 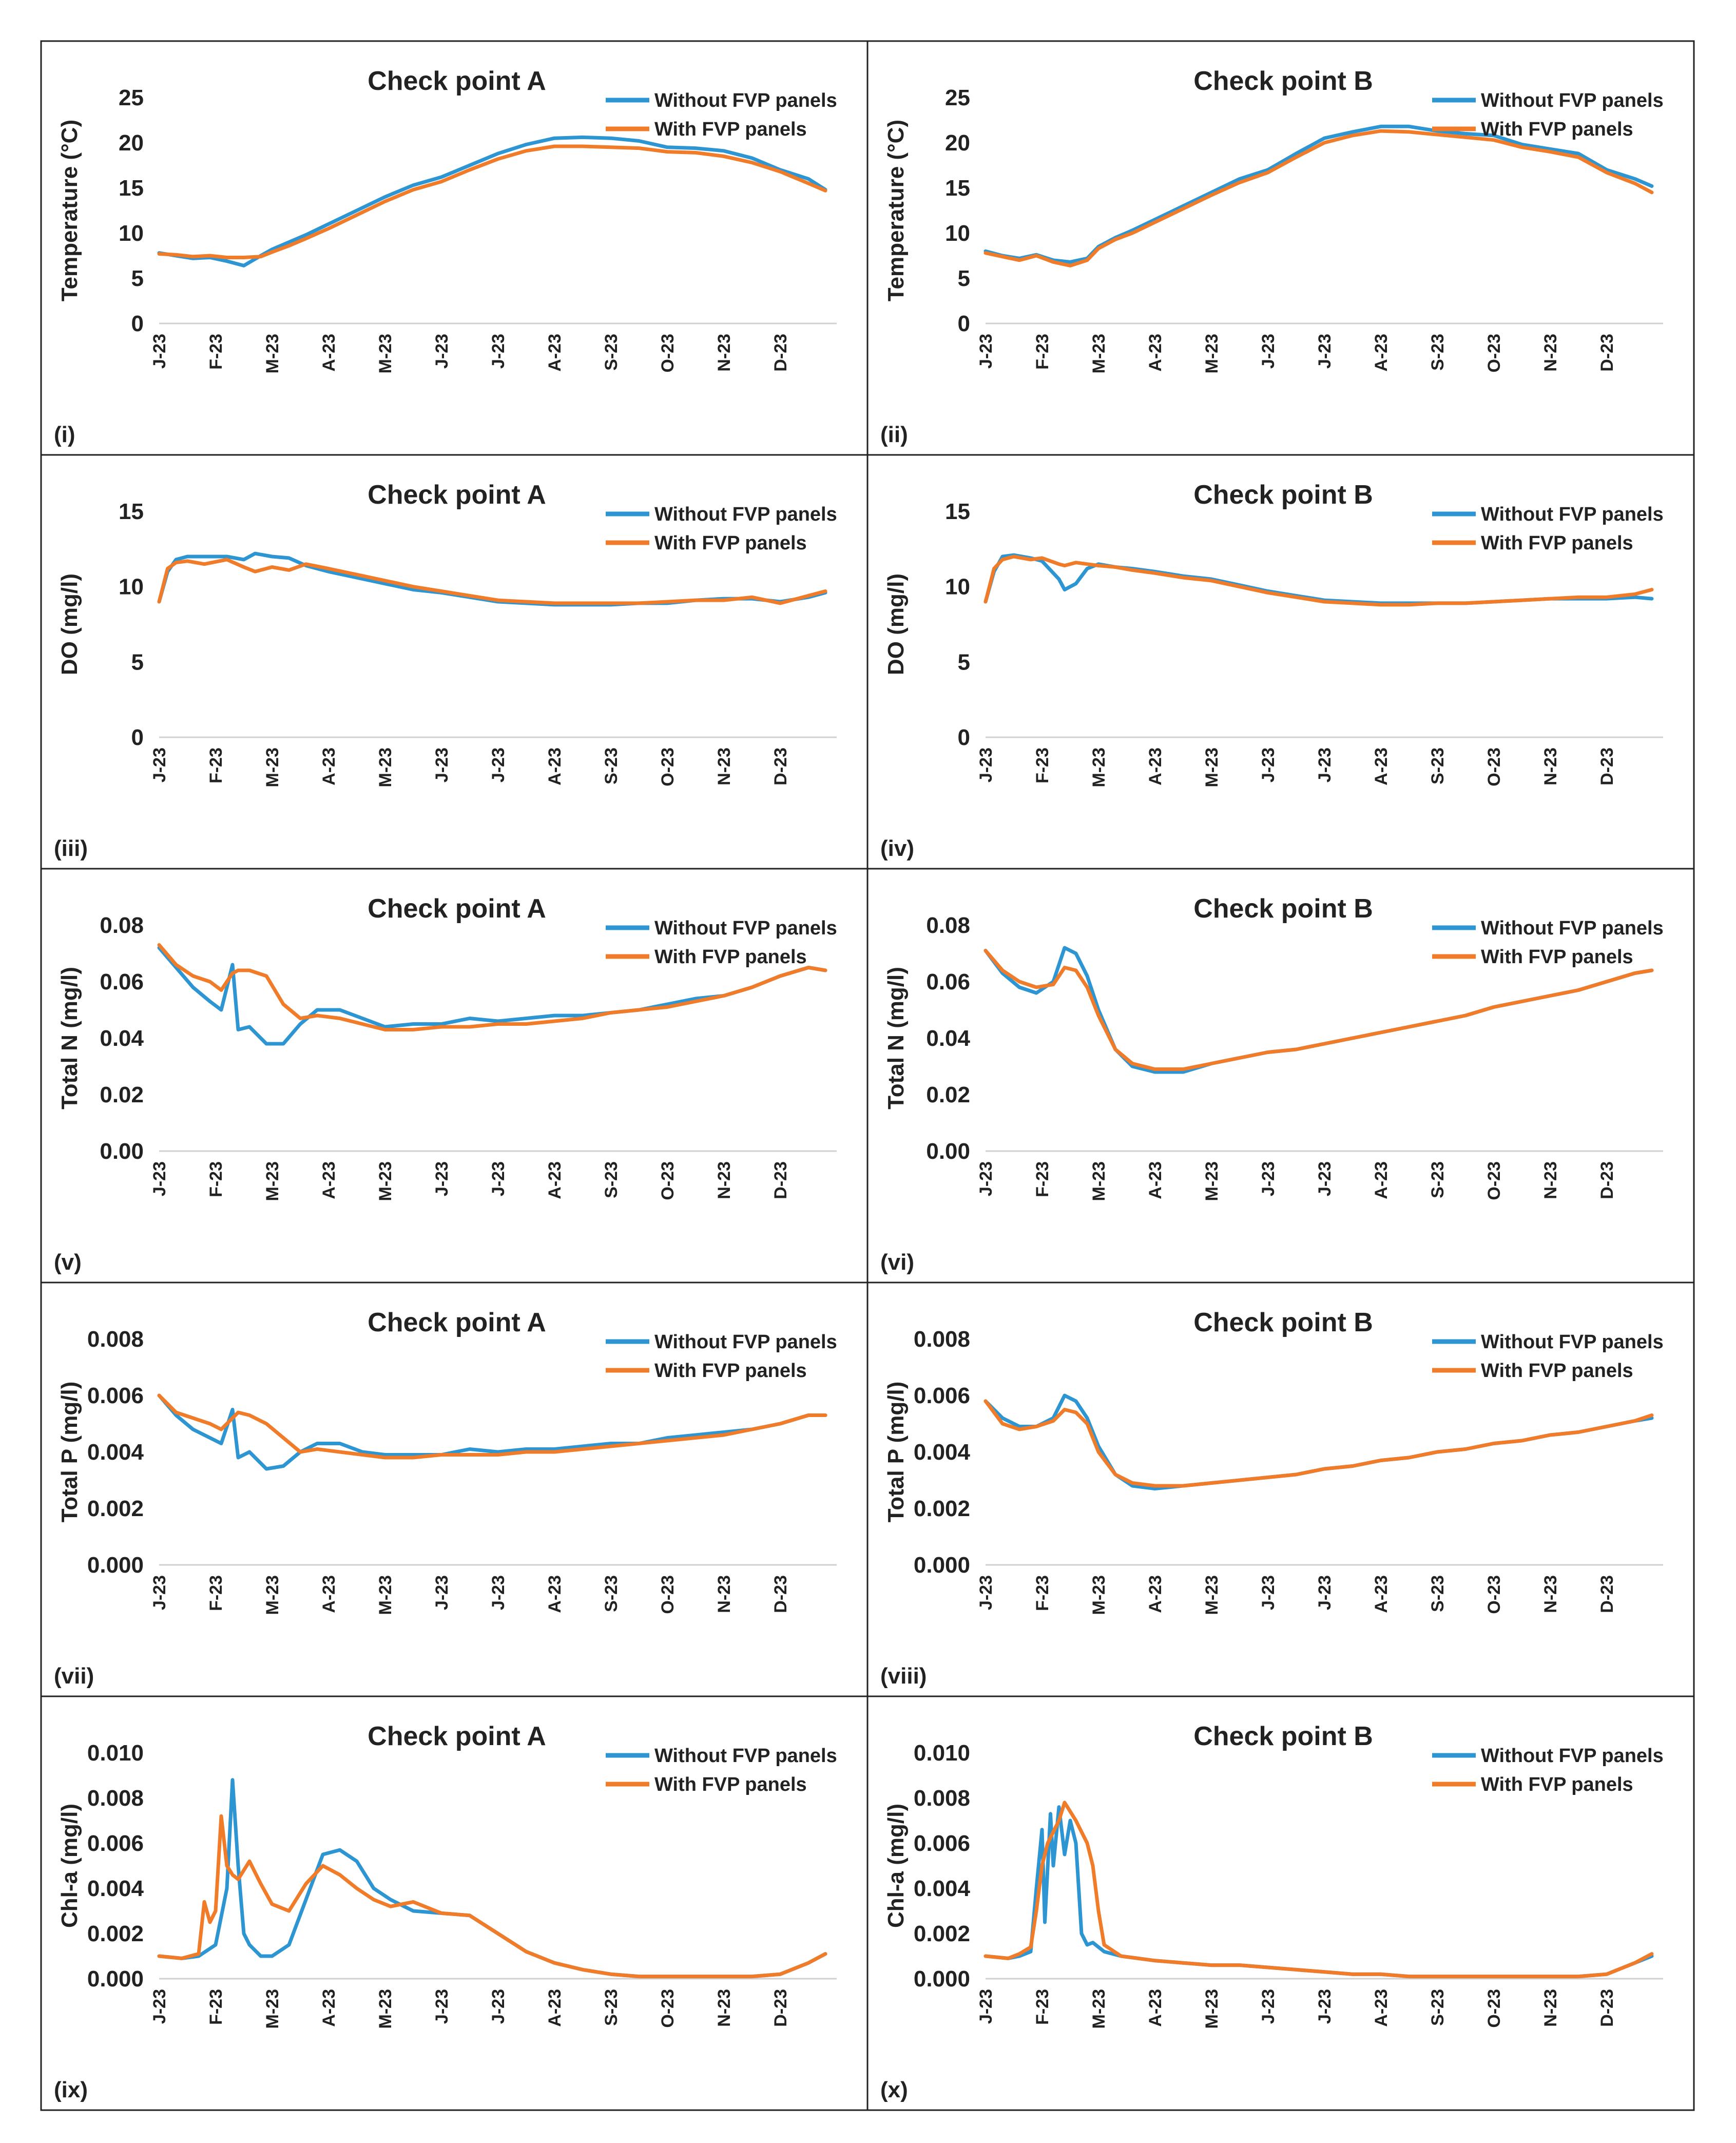 I want to click on legend-label: With FVP panels, so click(x=730, y=543).